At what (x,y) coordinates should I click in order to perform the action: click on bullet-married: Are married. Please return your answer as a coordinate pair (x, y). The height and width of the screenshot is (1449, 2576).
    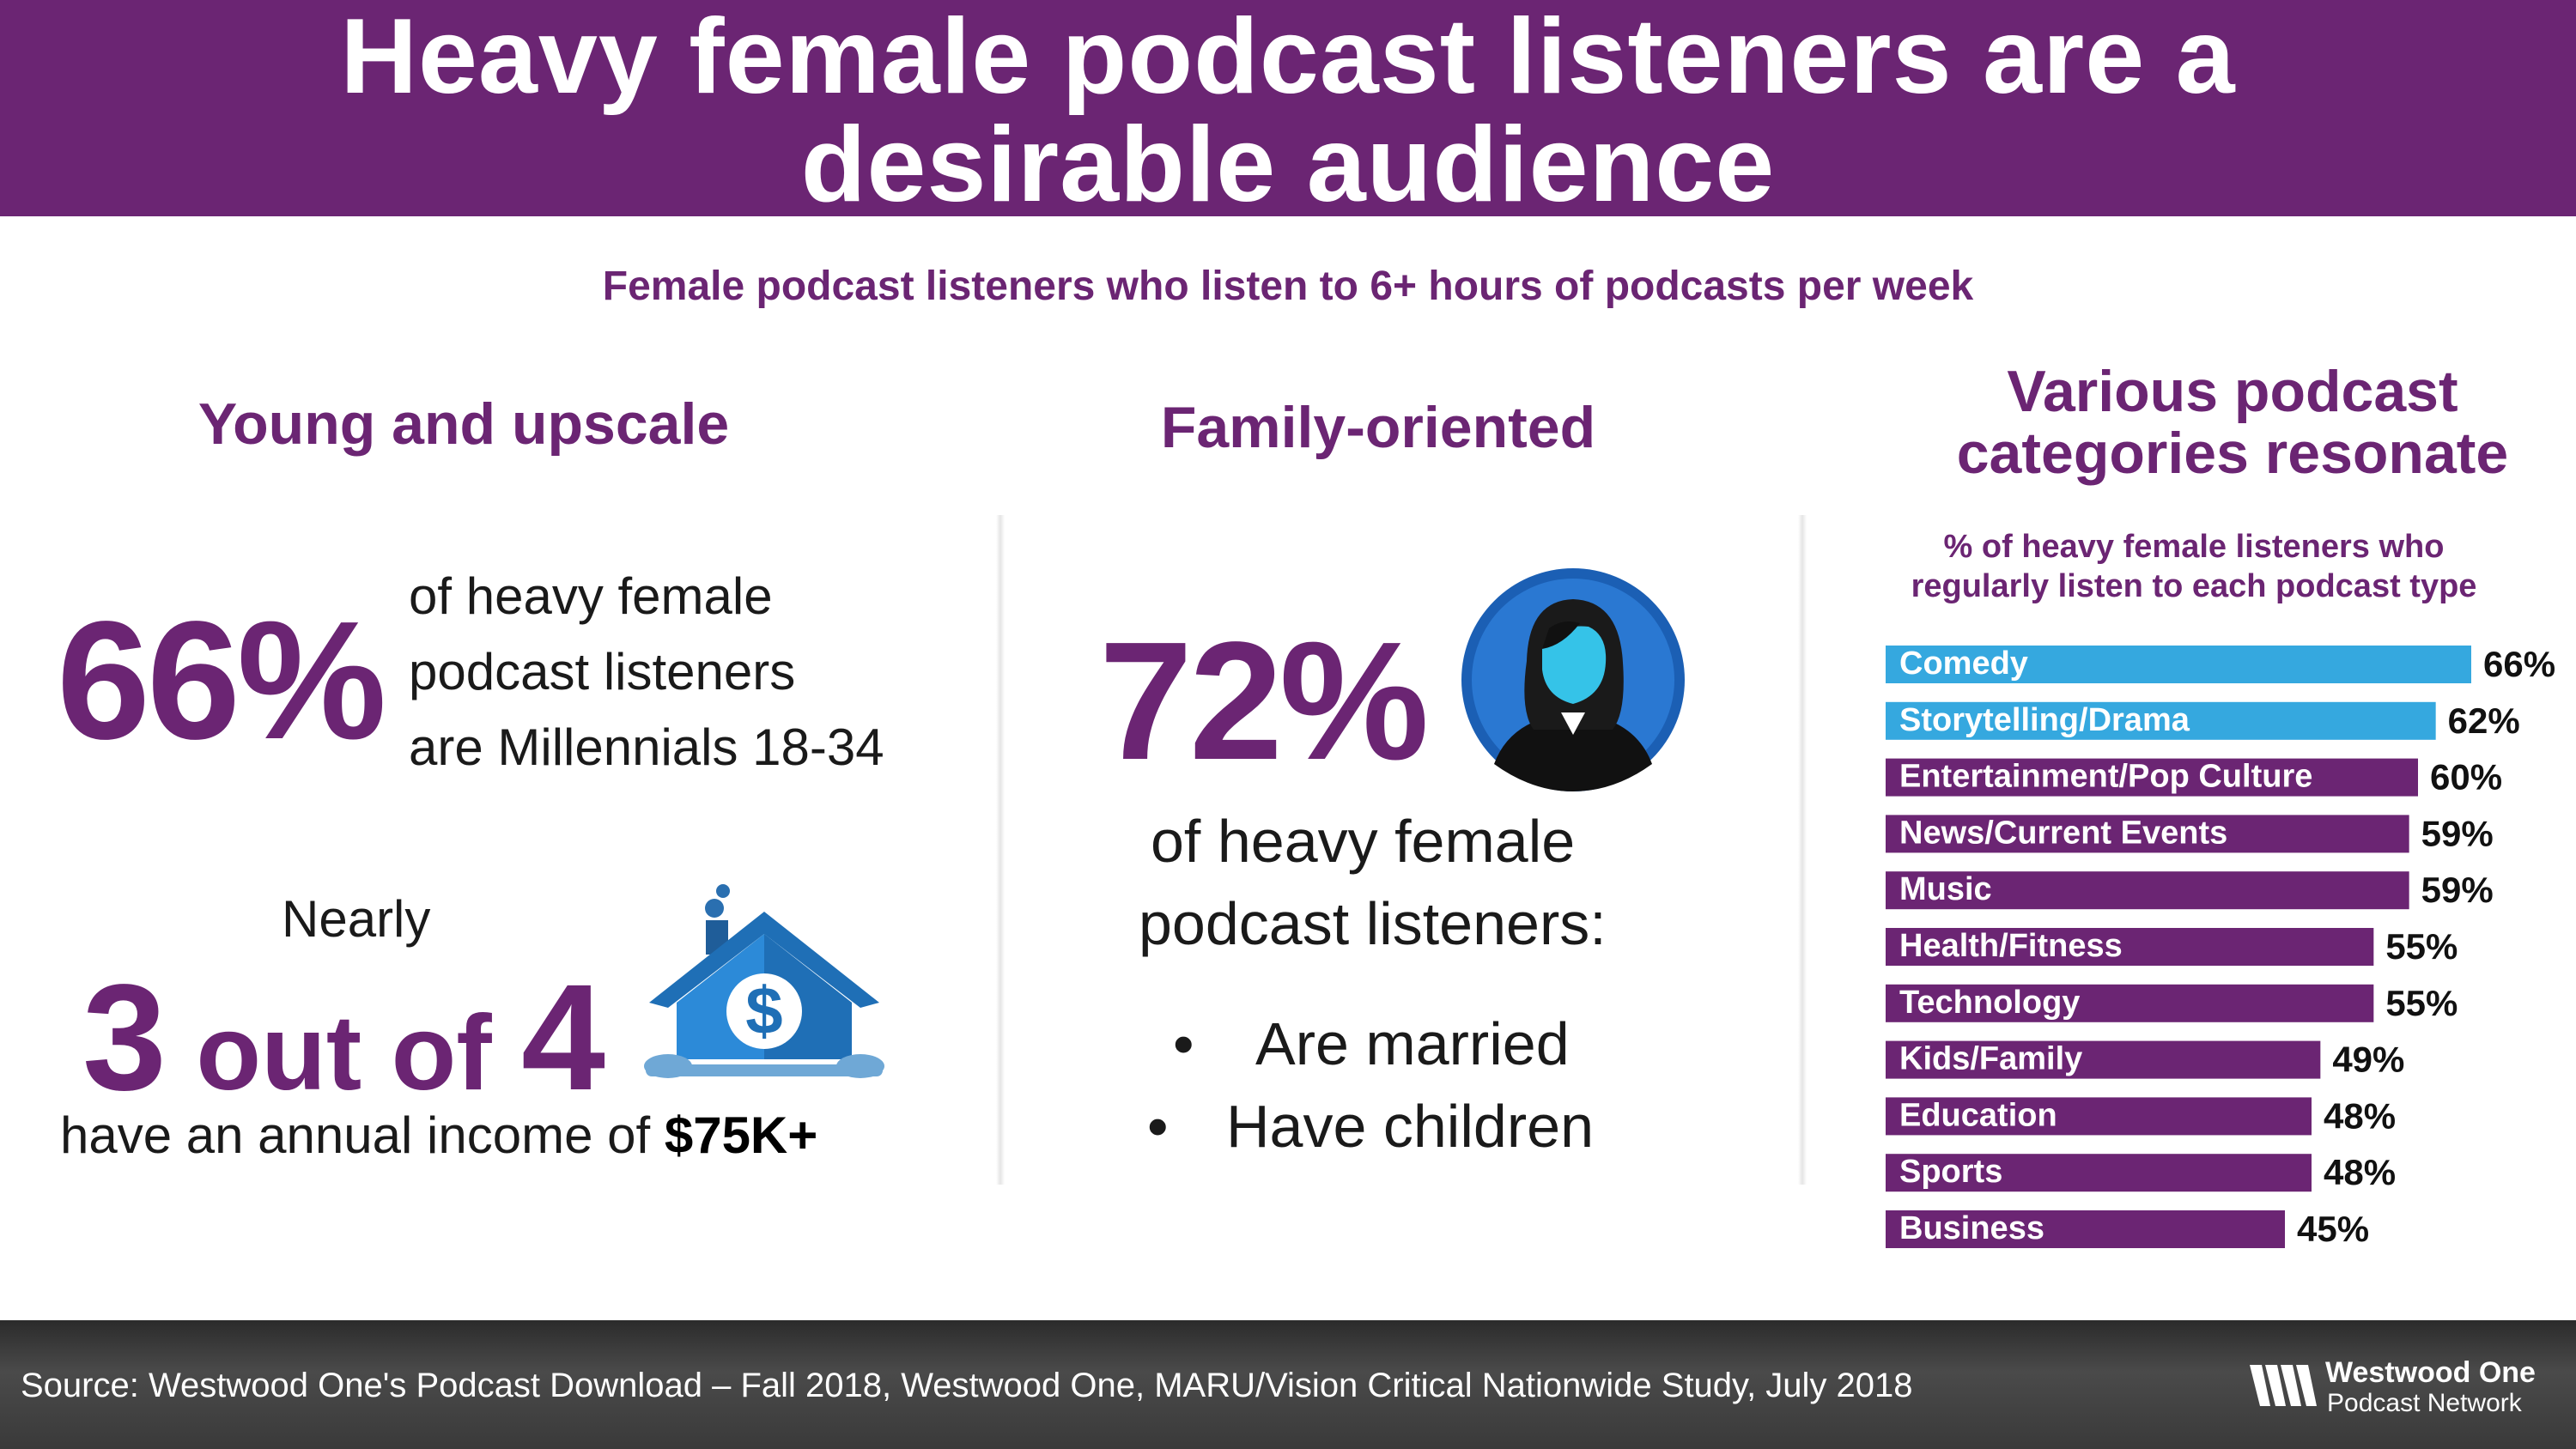
    Looking at the image, I should click on (1412, 1043).